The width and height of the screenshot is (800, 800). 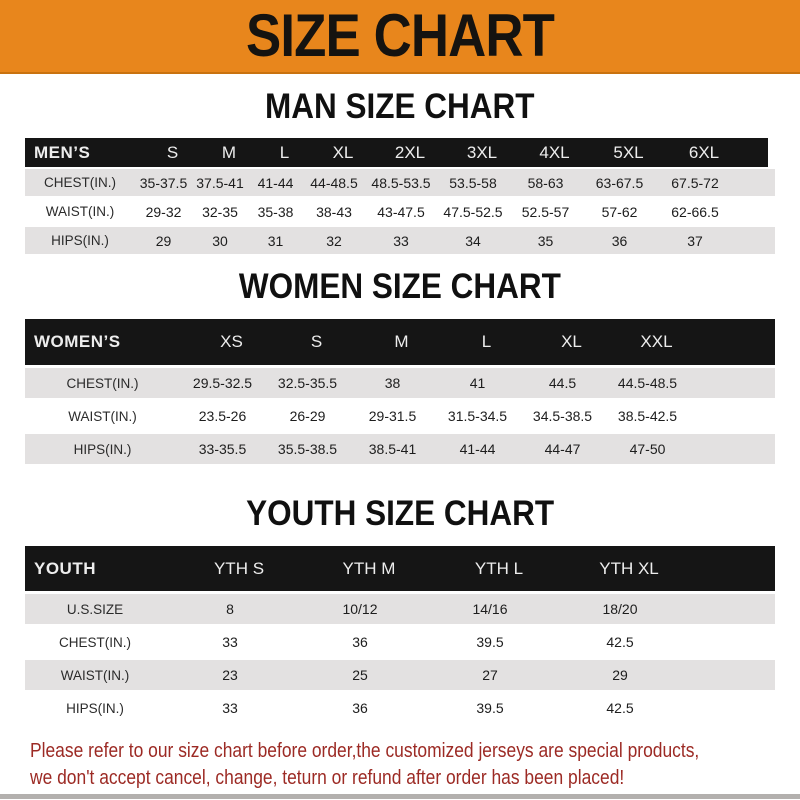 What do you see at coordinates (400, 642) in the screenshot?
I see `table-row-chest: CHEST(IN.) 33 36 39.5 42.5` at bounding box center [400, 642].